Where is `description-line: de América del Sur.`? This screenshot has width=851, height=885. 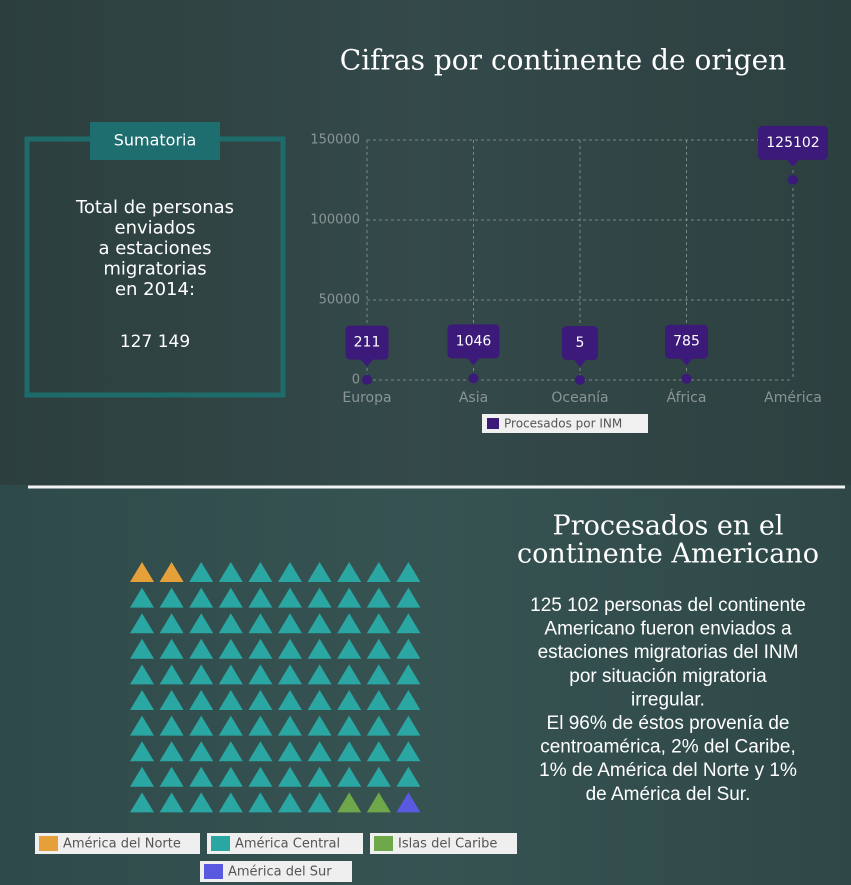 description-line: de América del Sur. is located at coordinates (668, 794).